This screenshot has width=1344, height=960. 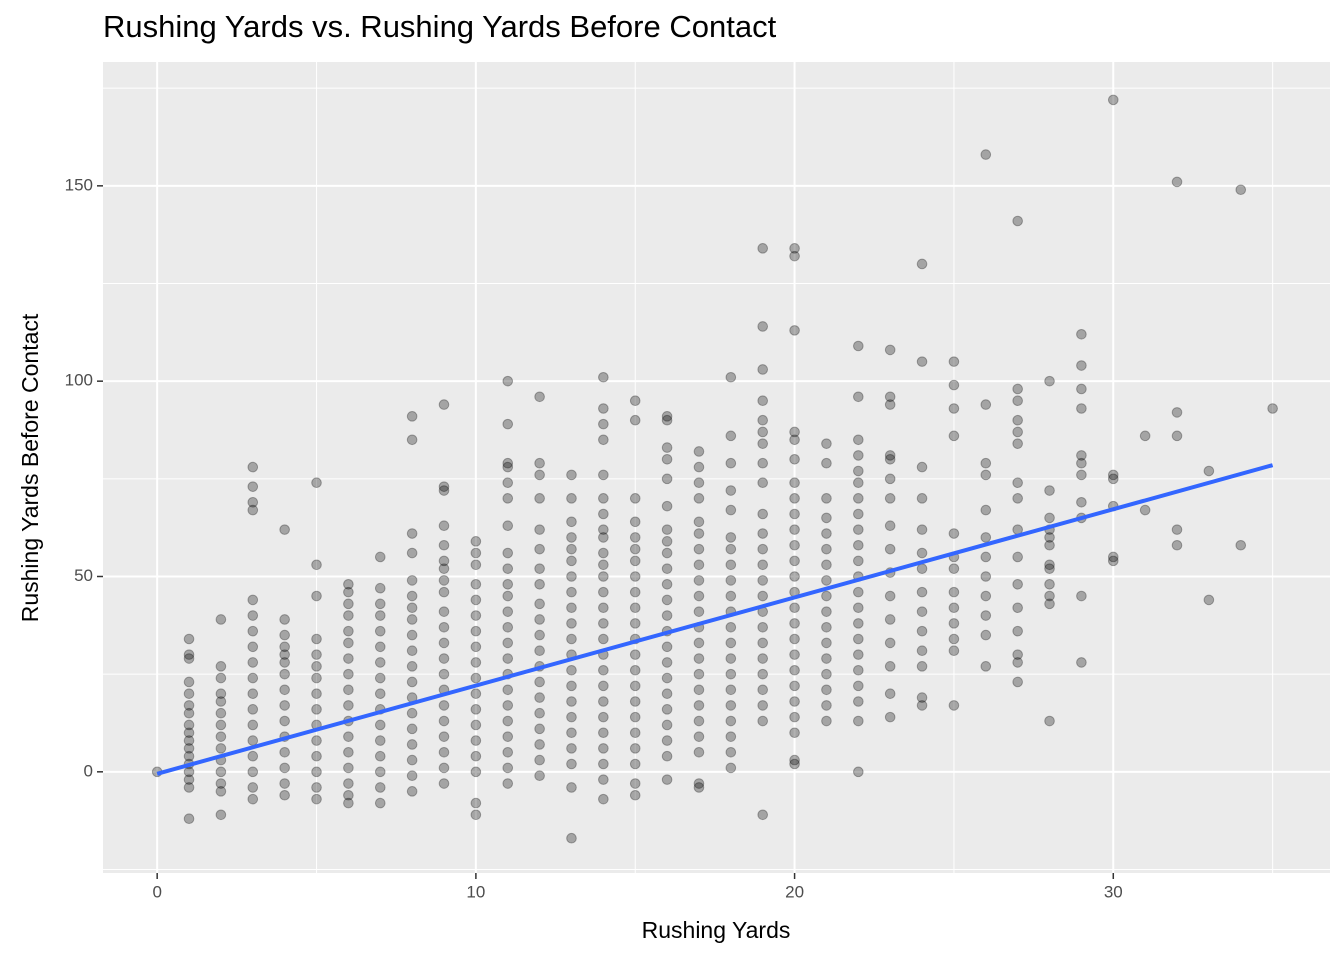 I want to click on y-tick-label: 50, so click(x=83, y=575).